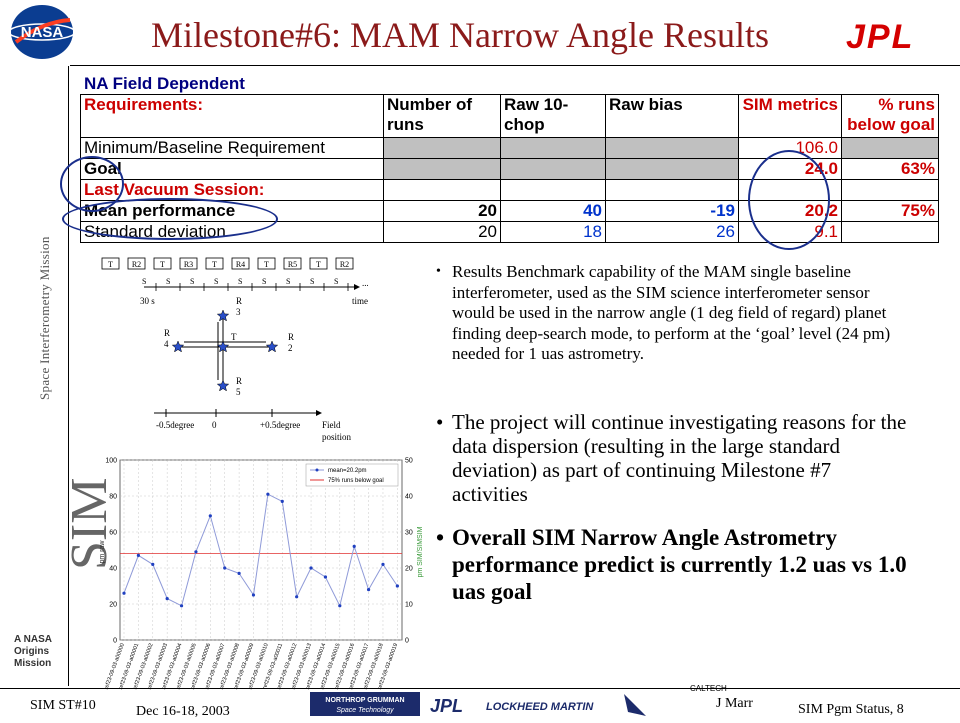 Image resolution: width=960 pixels, height=723 pixels. What do you see at coordinates (170, 219) in the screenshot?
I see `mean-highlight-ellipse` at bounding box center [170, 219].